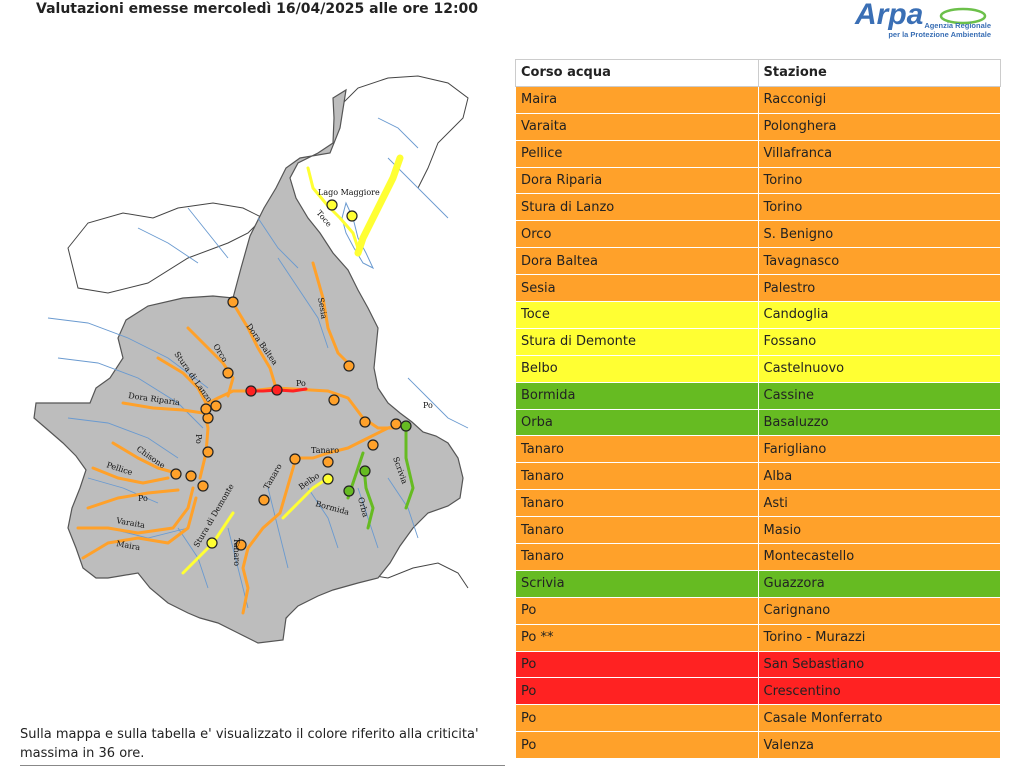 This screenshot has width=1024, height=768. I want to click on table-row: Bormida Cassine, so click(758, 395).